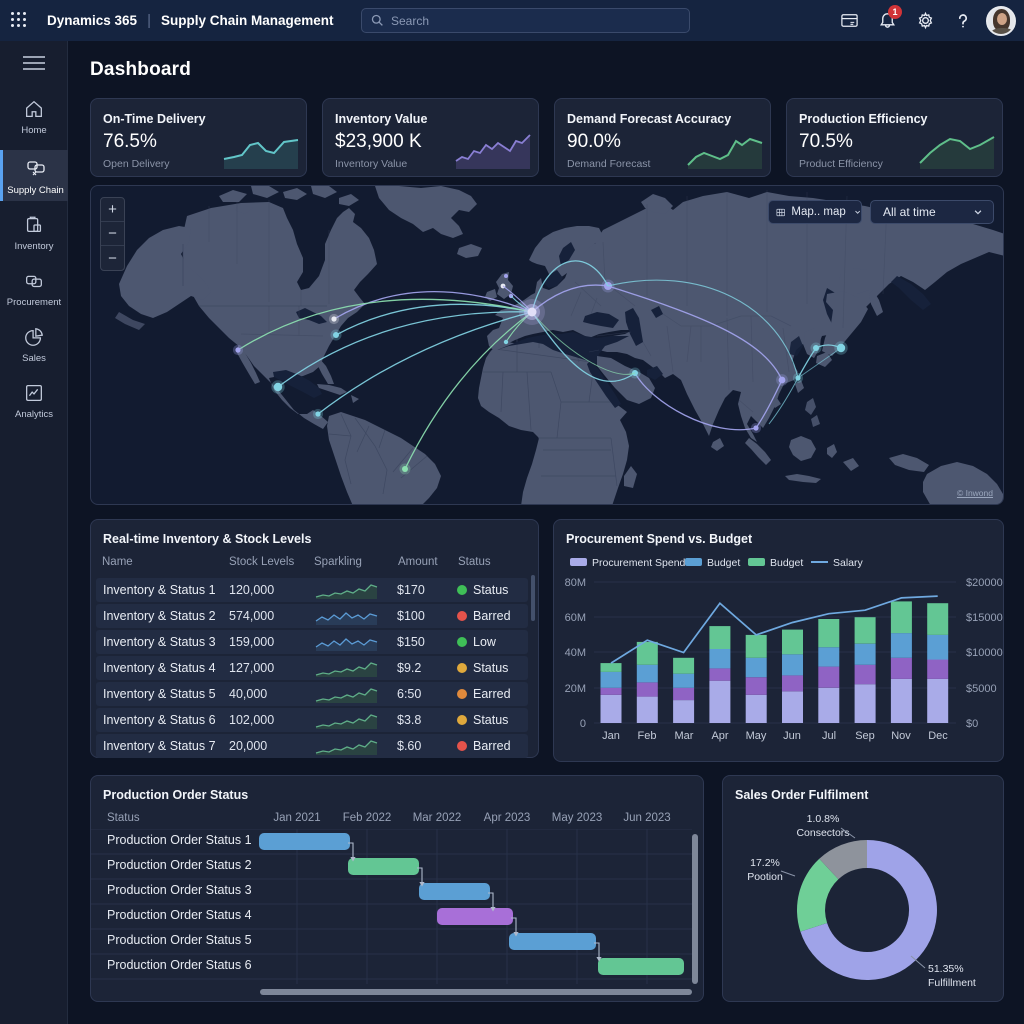 The image size is (1024, 1024). I want to click on svg-text: $15000, so click(984, 618).